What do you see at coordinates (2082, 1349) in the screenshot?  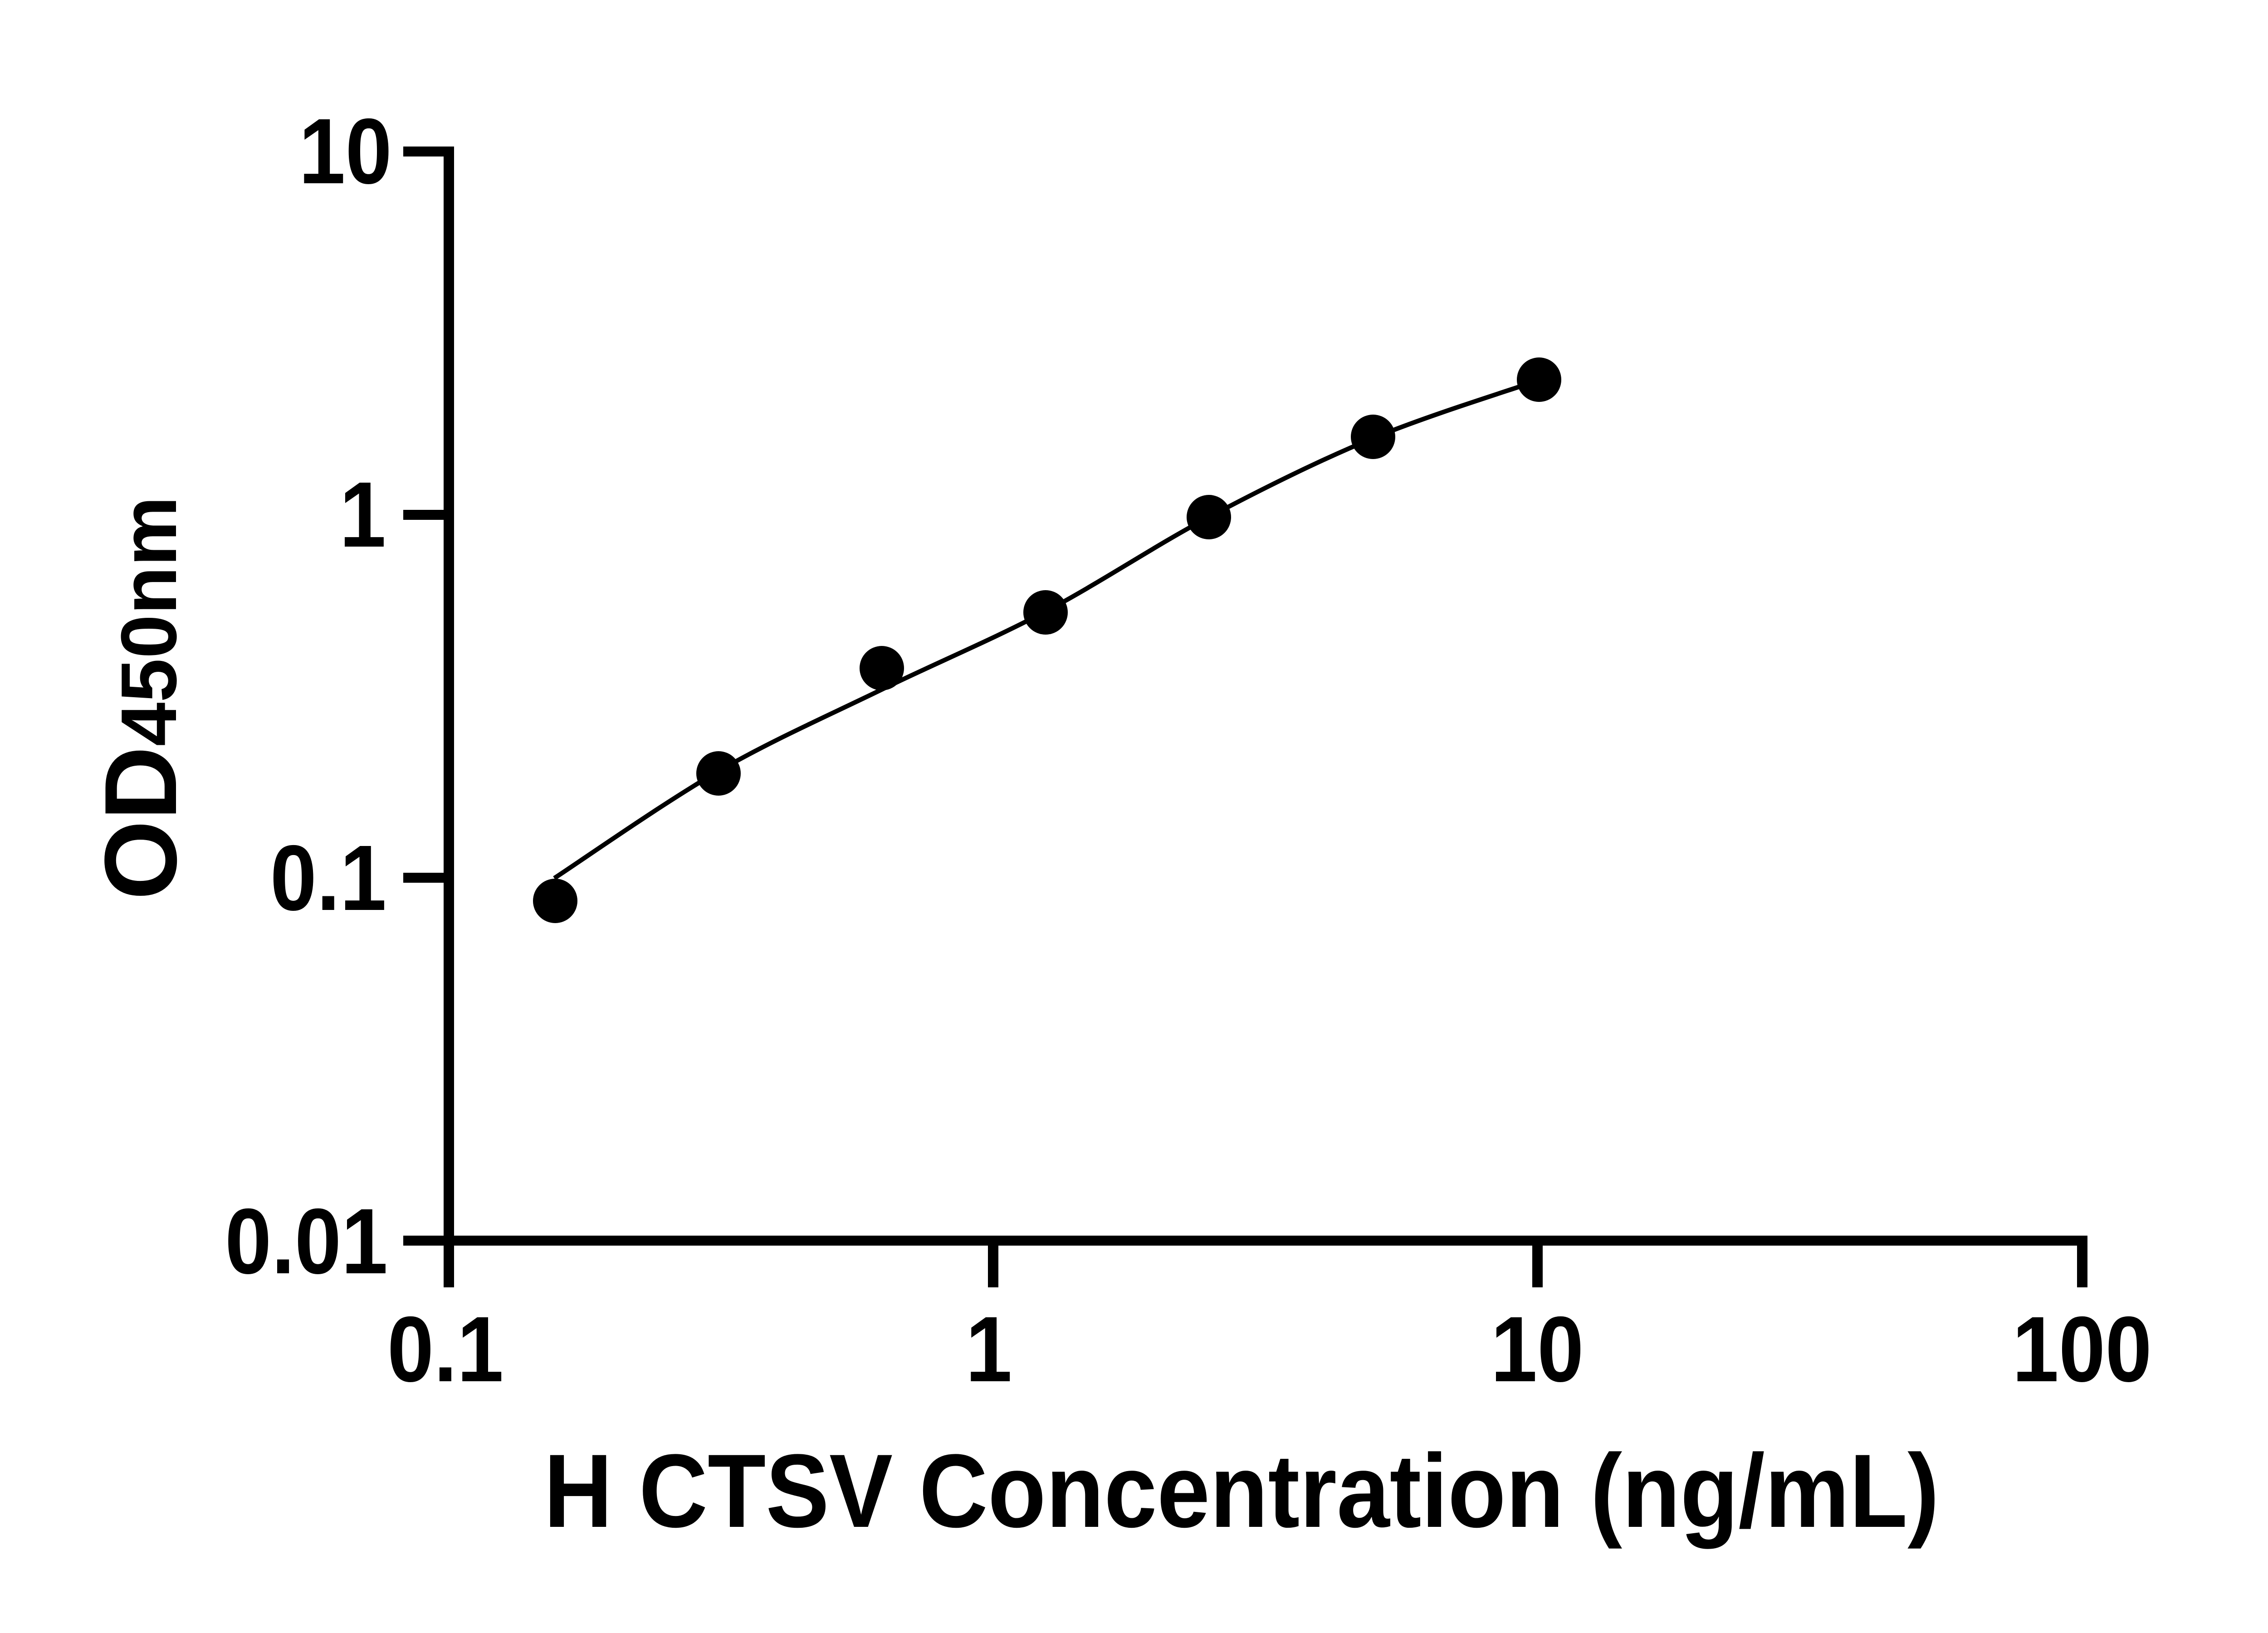 I see `svg-text: 100` at bounding box center [2082, 1349].